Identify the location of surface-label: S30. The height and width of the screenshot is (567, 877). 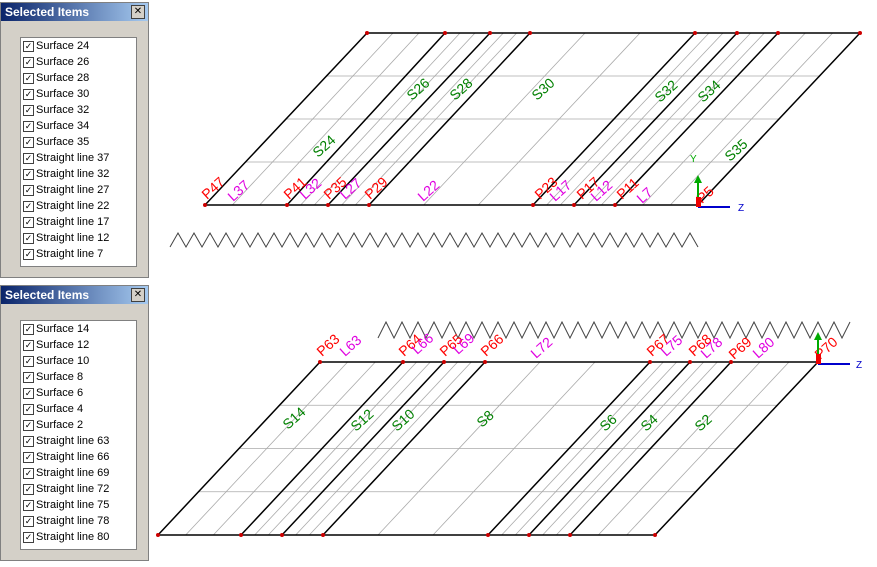
(542, 89).